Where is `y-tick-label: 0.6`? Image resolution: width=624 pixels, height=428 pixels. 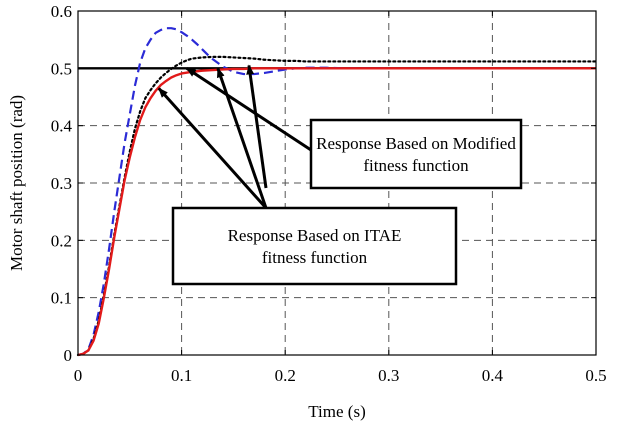
y-tick-label: 0.6 is located at coordinates (61, 11).